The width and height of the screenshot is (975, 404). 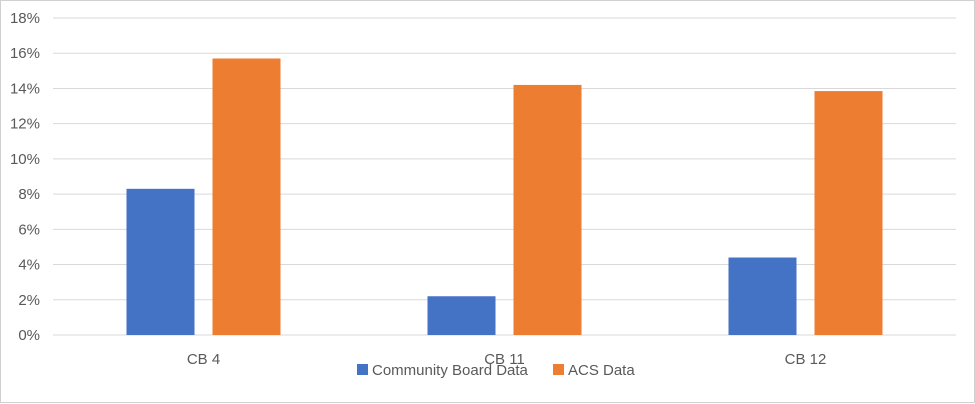 I want to click on x-axis-tick-labels: CB 4 CB 11 CB 12, so click(x=507, y=359).